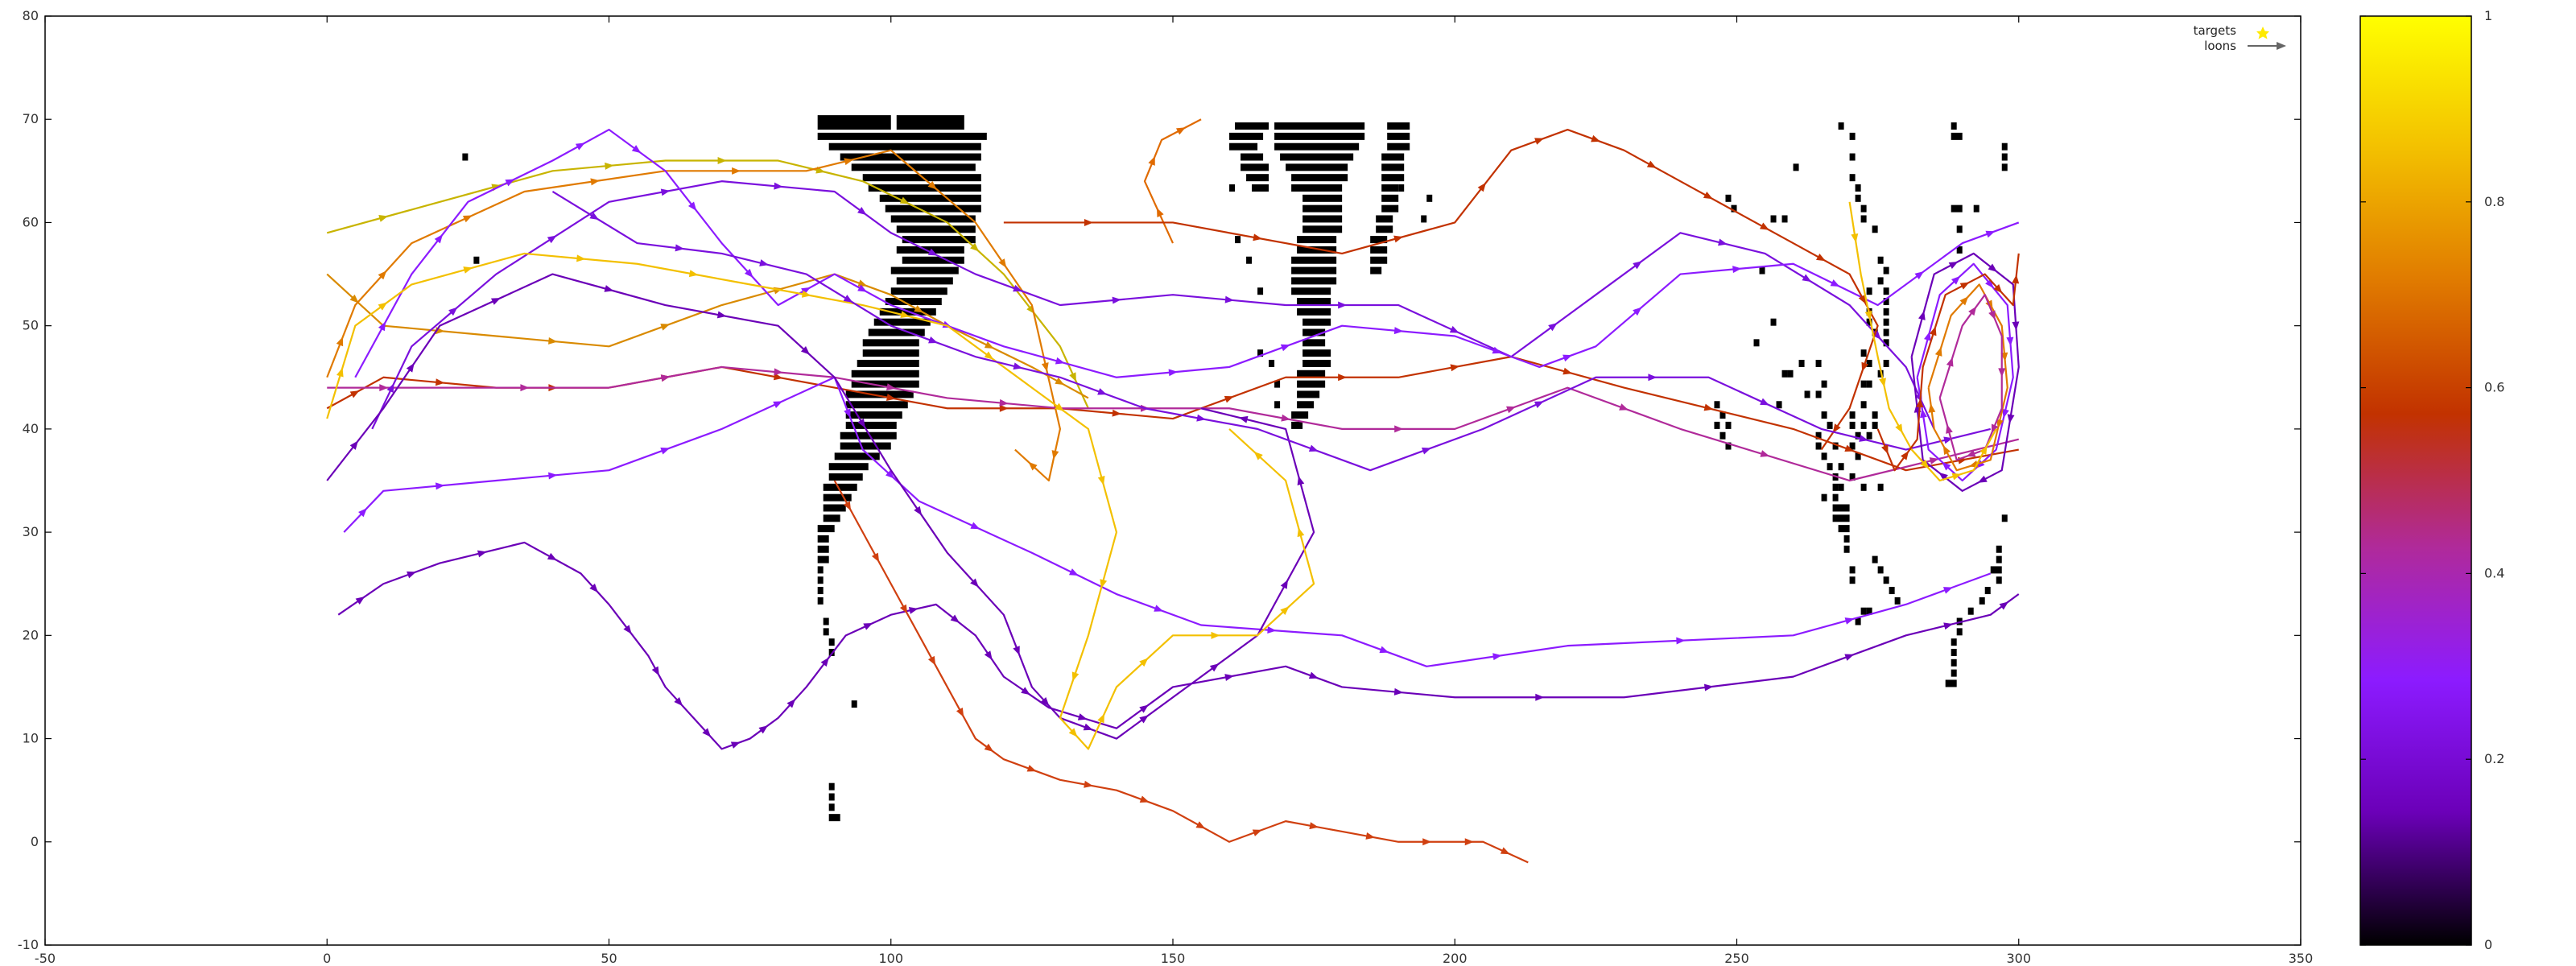 Image resolution: width=2576 pixels, height=966 pixels. I want to click on x-tick-label: 250, so click(1736, 958).